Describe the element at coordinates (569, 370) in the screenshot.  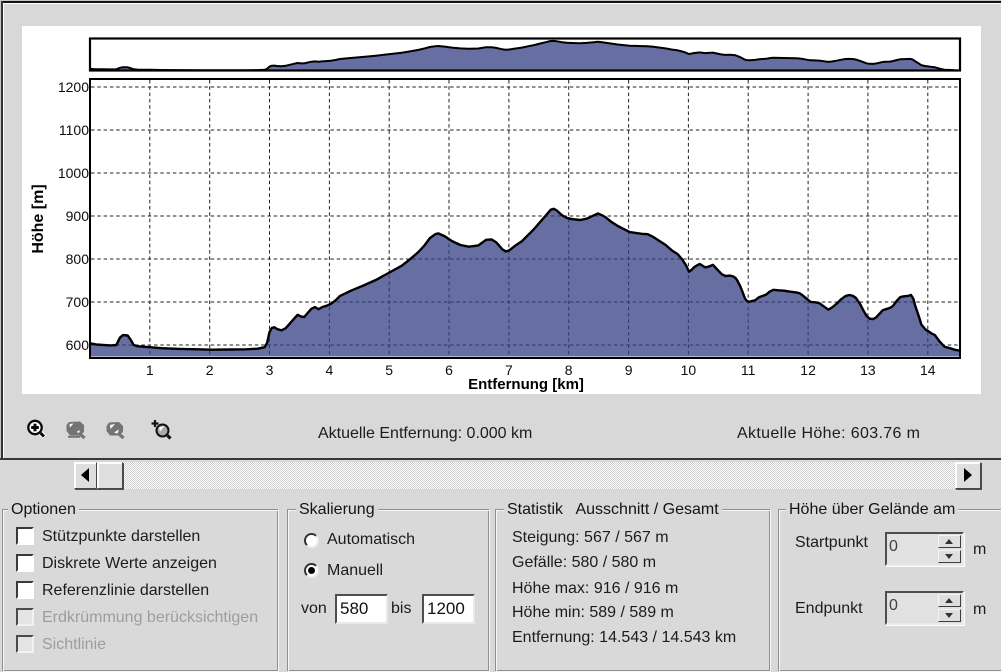
I see `svg-text: 8` at that location.